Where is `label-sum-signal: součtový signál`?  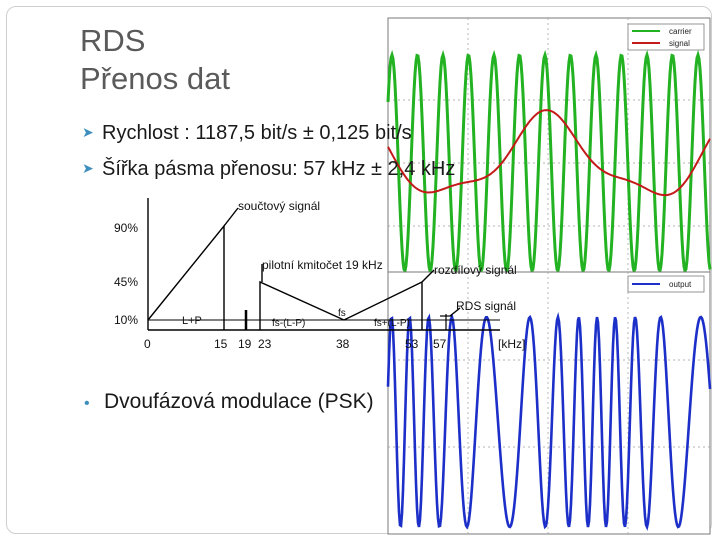
label-sum-signal: součtový signál is located at coordinates (279, 206).